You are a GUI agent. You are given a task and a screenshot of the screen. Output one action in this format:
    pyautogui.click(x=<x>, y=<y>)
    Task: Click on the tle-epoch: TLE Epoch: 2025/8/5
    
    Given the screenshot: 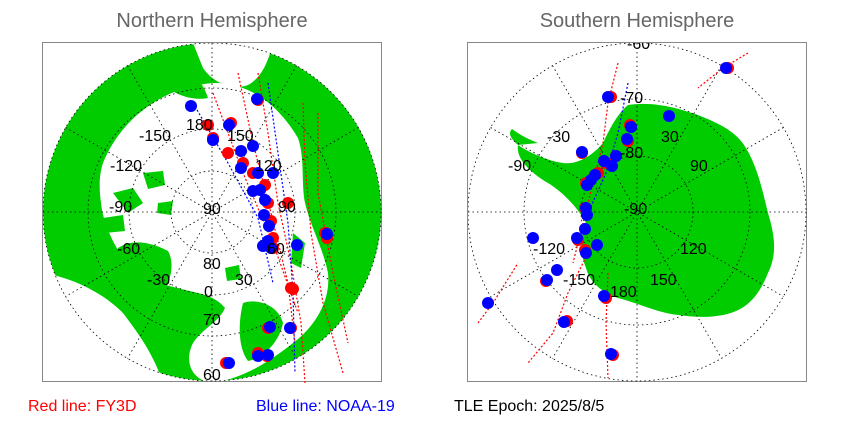 What is the action you would take?
    pyautogui.click(x=529, y=406)
    